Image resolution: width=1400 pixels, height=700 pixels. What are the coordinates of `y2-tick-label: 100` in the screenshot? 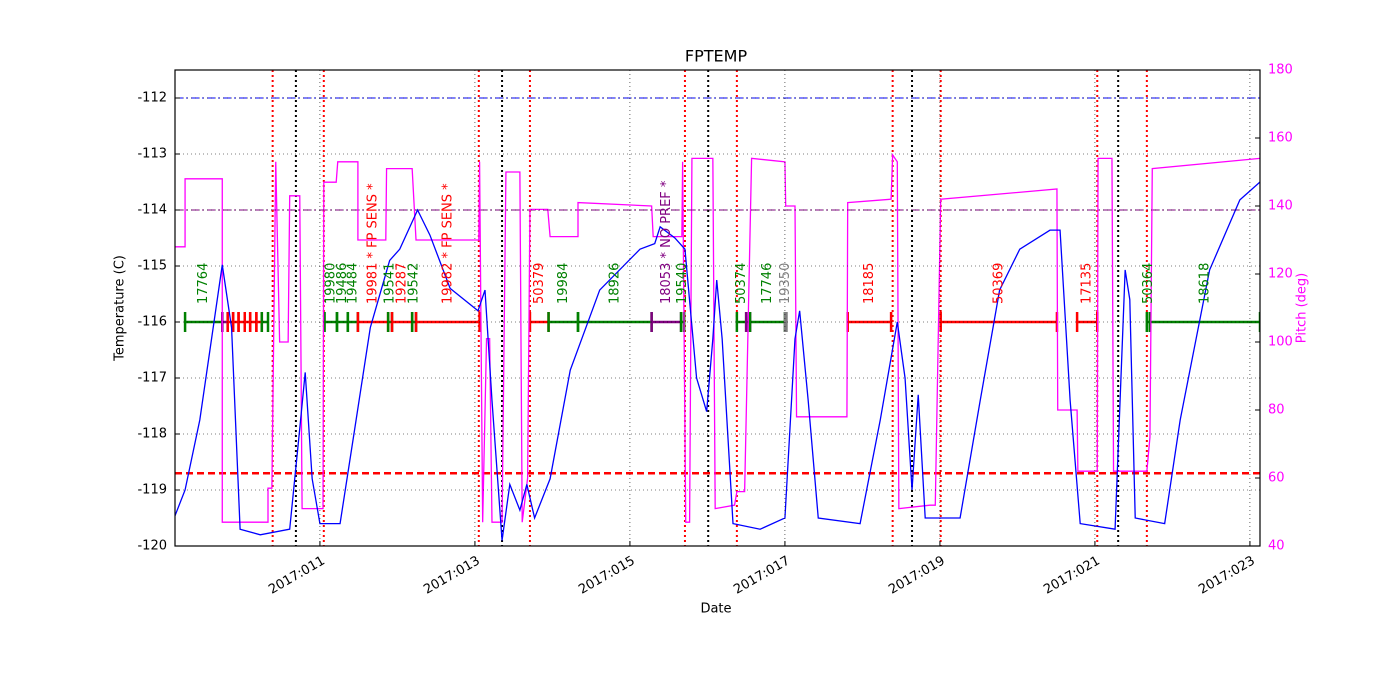 It's located at (1280, 342).